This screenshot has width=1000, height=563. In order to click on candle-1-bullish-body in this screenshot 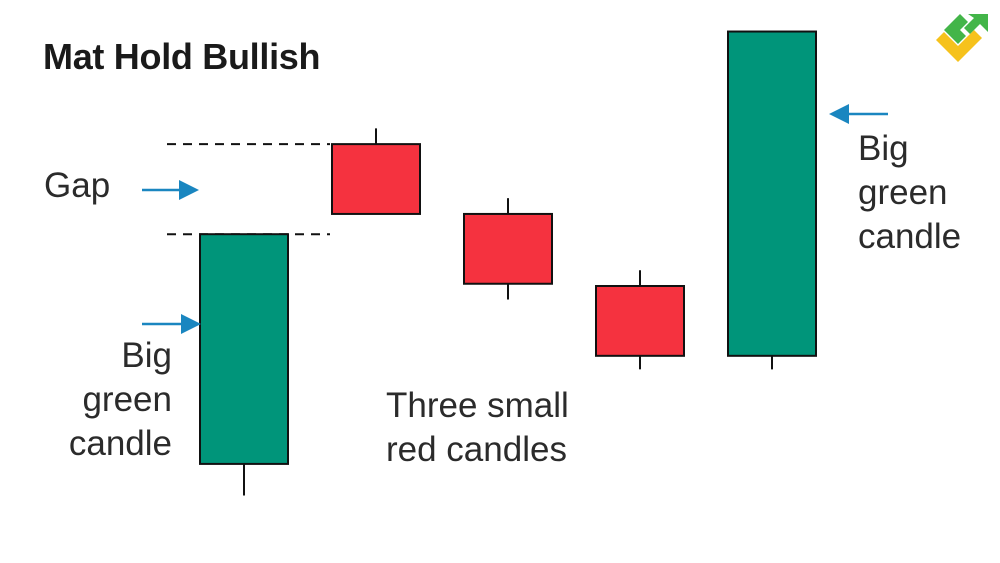, I will do `click(244, 349)`.